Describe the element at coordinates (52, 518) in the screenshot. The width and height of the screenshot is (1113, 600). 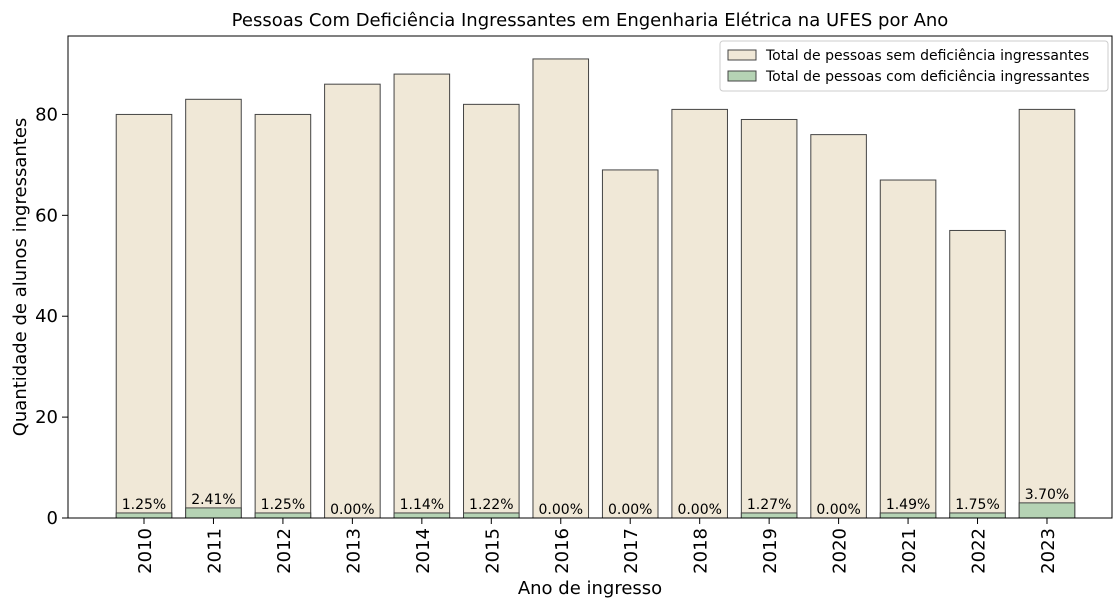
I see `y-tick-label: 0` at that location.